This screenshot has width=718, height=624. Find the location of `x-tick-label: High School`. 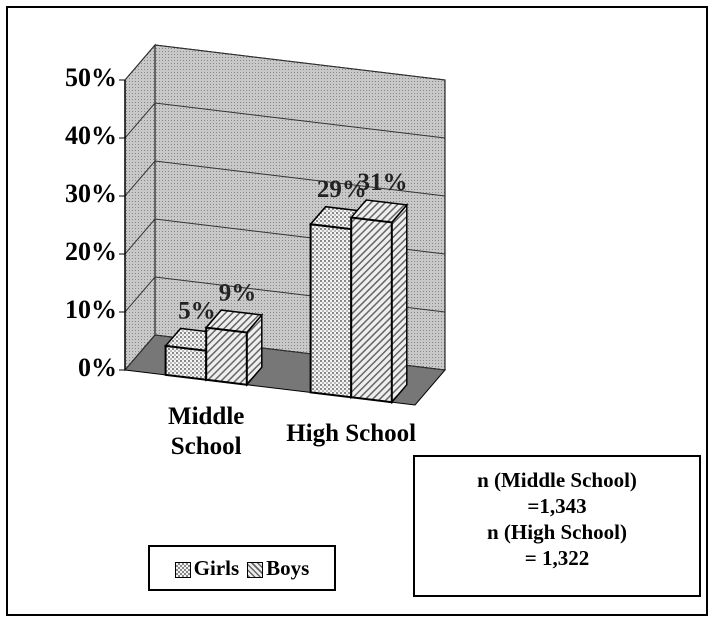

x-tick-label: High School is located at coordinates (351, 434).